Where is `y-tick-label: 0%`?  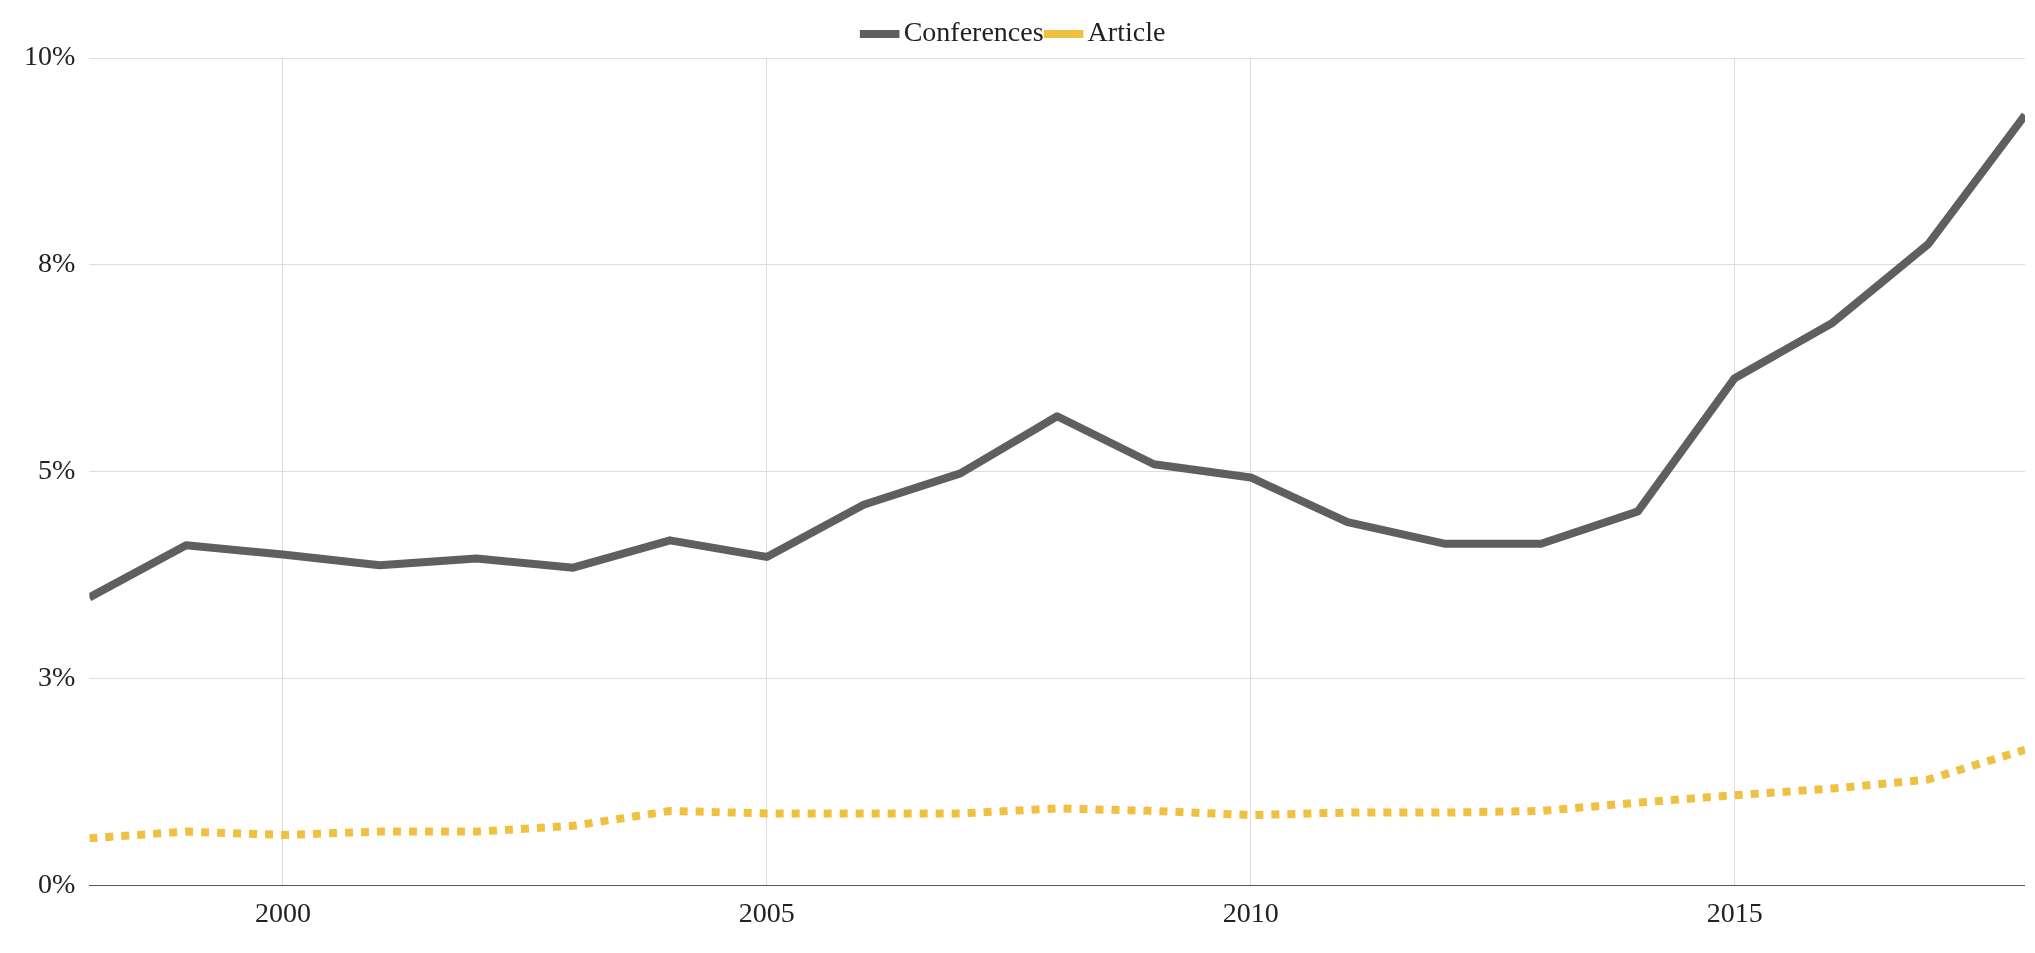 y-tick-label: 0% is located at coordinates (57, 883).